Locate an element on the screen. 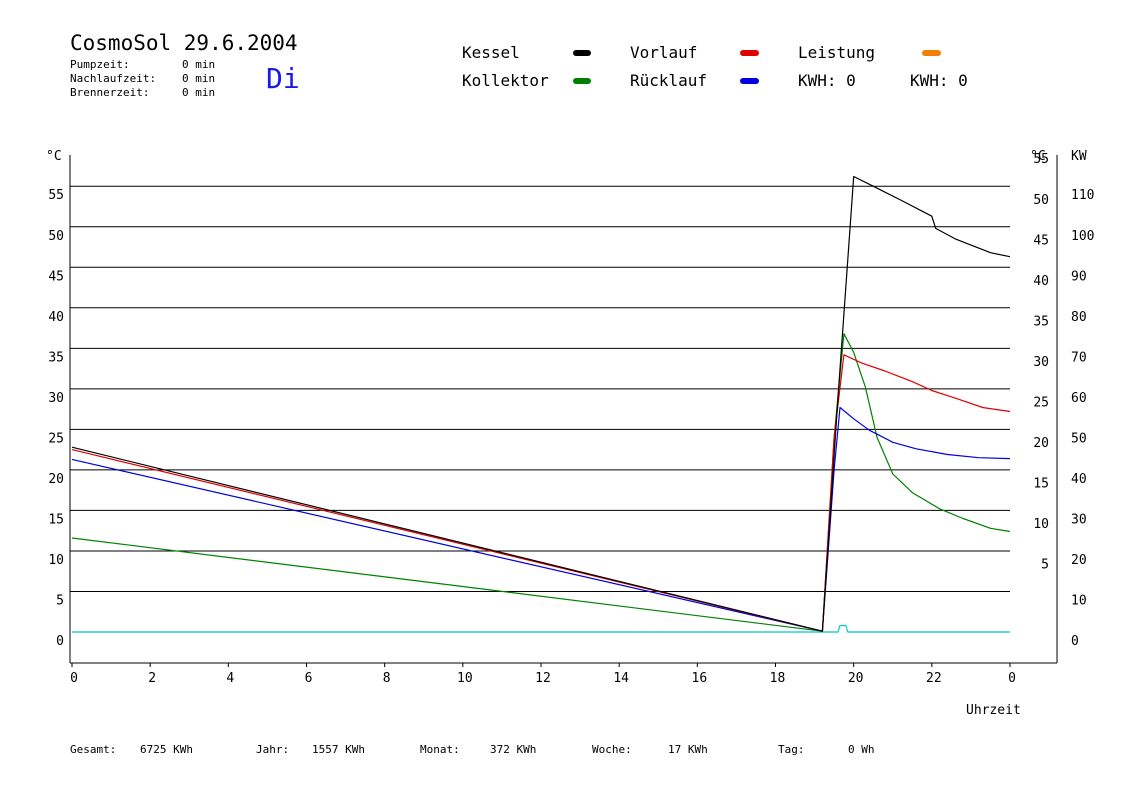 Image resolution: width=1148 pixels, height=812 pixels. footer-label: Jahr: is located at coordinates (272, 749).